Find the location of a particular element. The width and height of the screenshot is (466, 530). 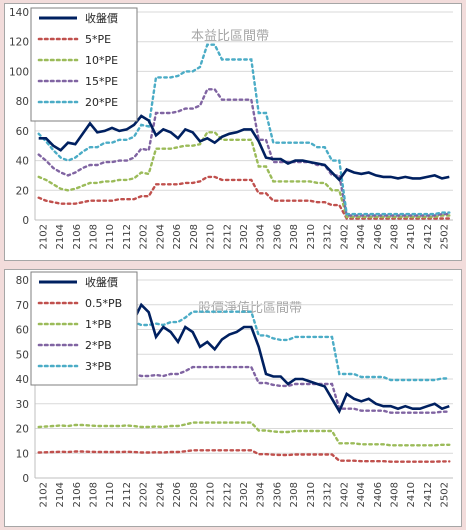

y-tick-label: 140 is located at coordinates (19, 13).